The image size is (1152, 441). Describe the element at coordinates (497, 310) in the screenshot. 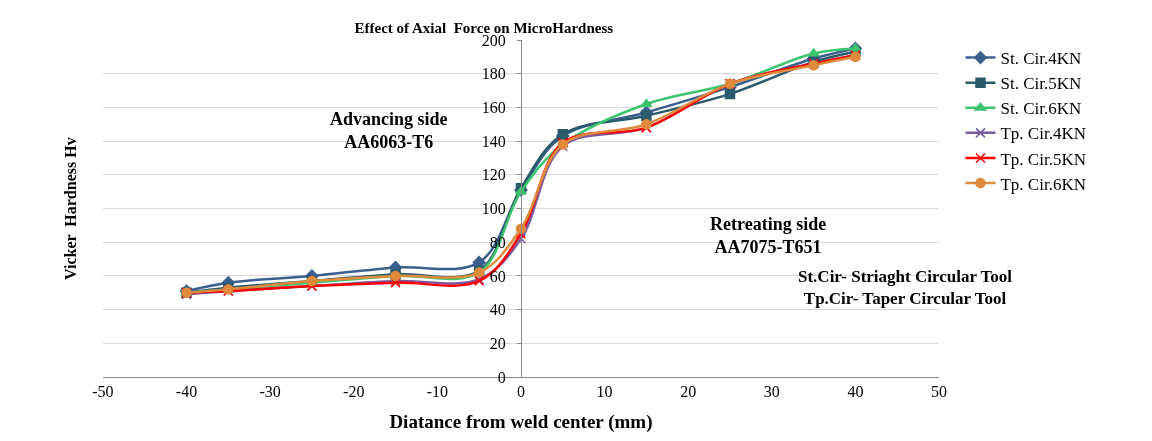

I see `y-tick-label: 40` at that location.